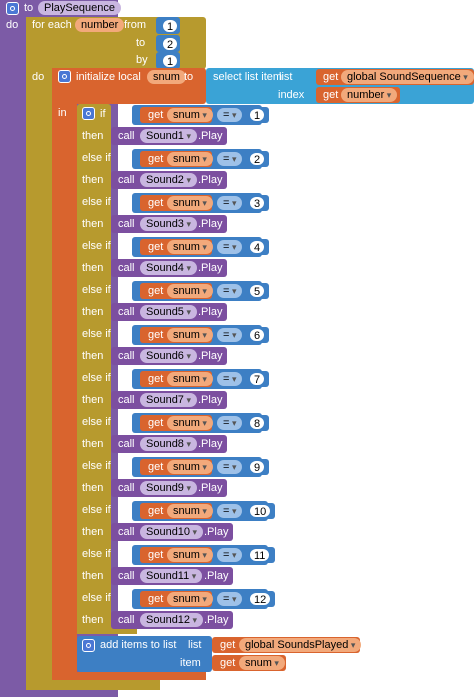 Image resolution: width=474 pixels, height=697 pixels. I want to click on sound-component-dropdown: Sound11, so click(171, 576).